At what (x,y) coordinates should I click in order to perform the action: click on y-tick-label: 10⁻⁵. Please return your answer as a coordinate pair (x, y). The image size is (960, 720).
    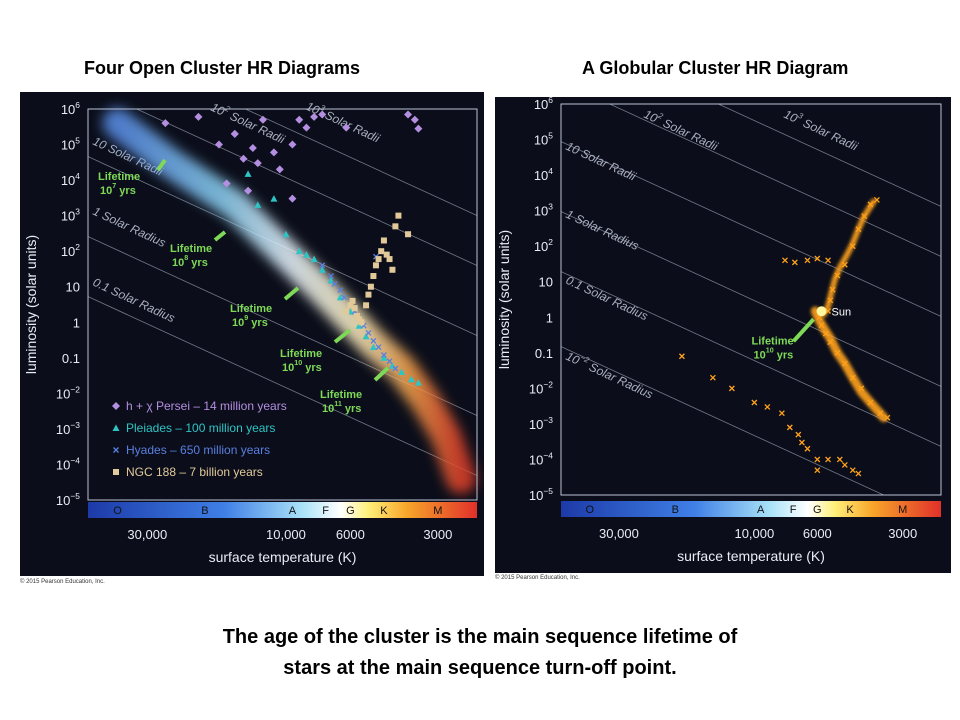
    Looking at the image, I should click on (68, 499).